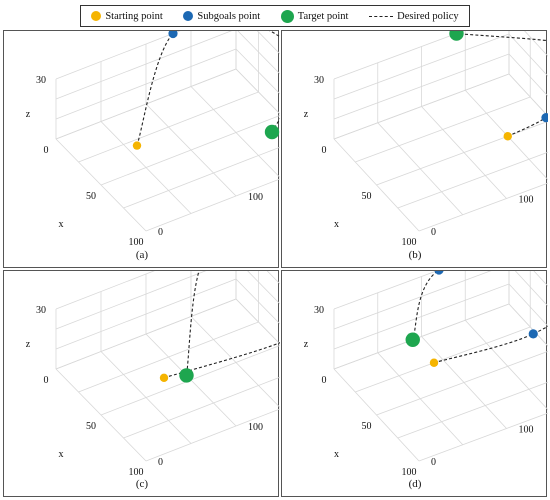  I want to click on target-point-marker, so click(287, 16).